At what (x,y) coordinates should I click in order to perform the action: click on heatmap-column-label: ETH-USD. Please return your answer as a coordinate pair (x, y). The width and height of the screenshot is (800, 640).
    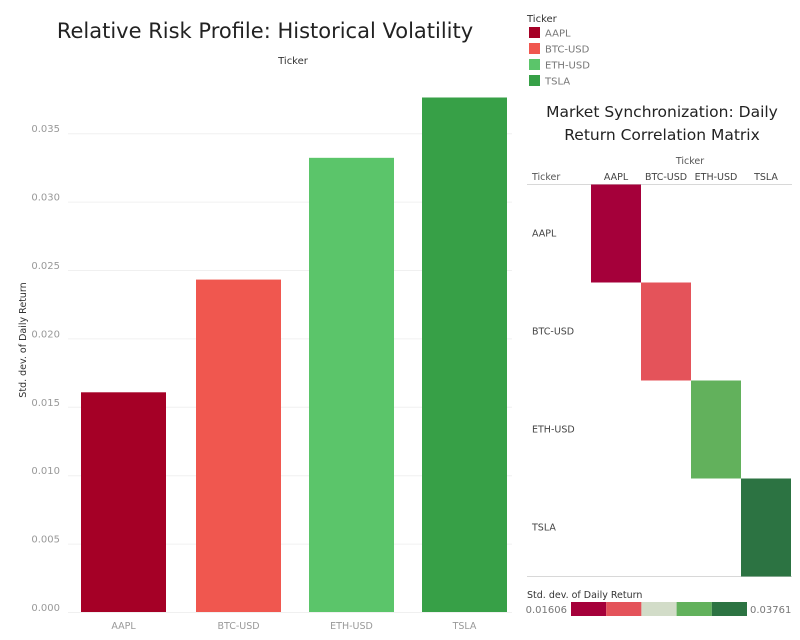
    Looking at the image, I should click on (716, 177).